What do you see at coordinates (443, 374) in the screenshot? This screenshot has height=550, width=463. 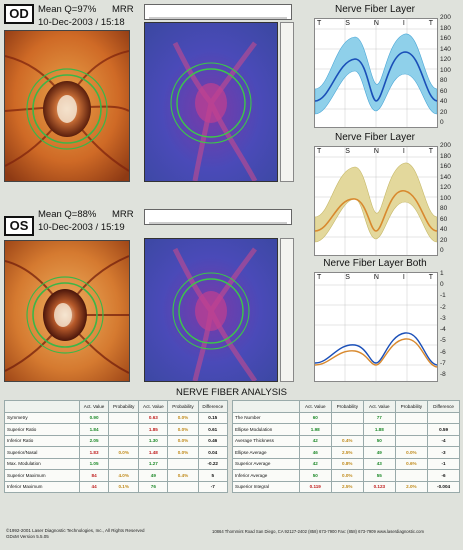 I see `graph-both-ytick: -8` at bounding box center [443, 374].